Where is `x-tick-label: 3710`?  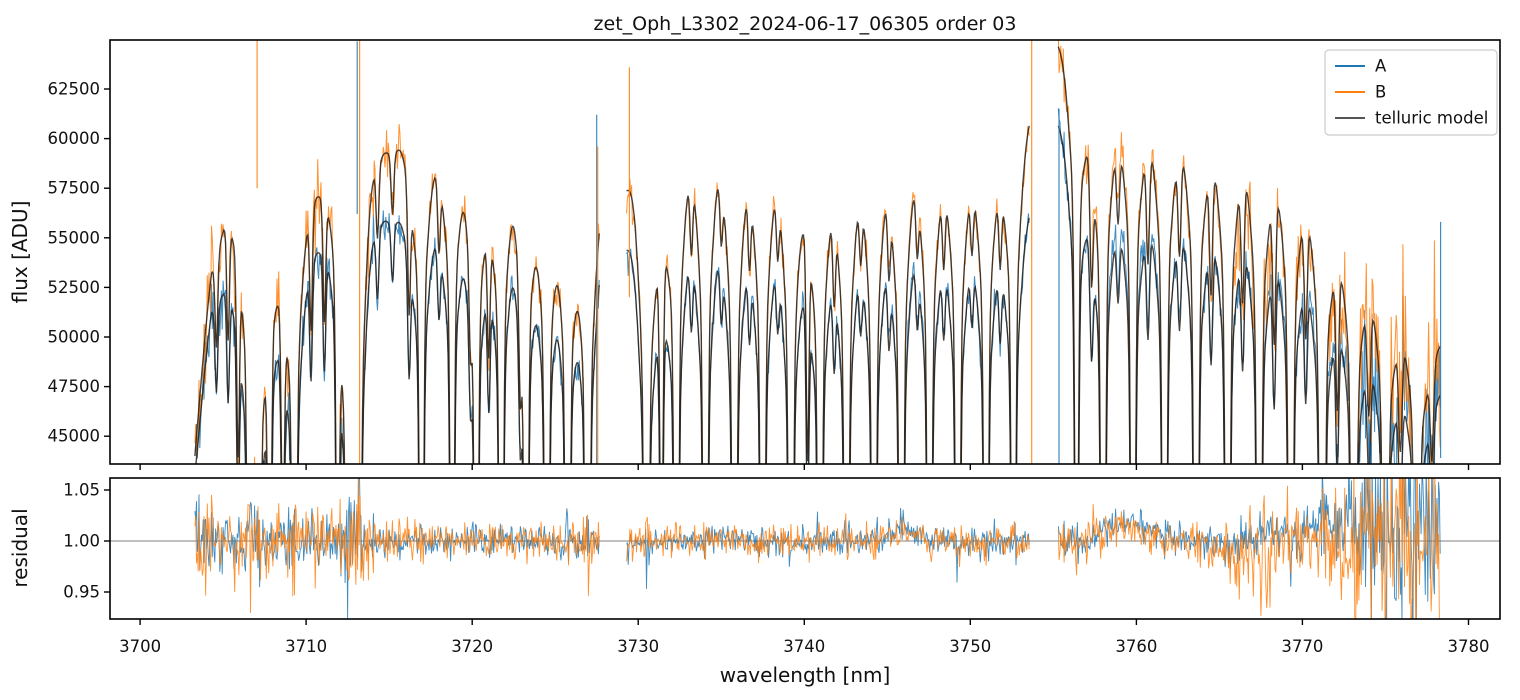
x-tick-label: 3710 is located at coordinates (306, 646).